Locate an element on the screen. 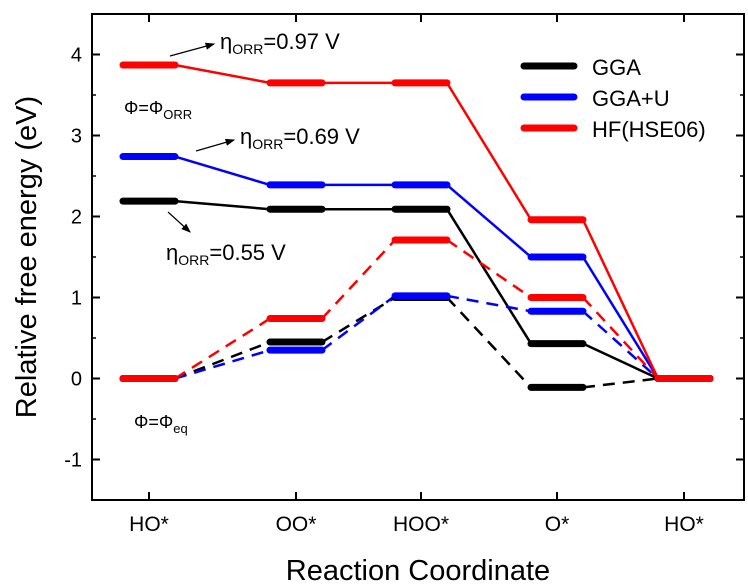 Image resolution: width=748 pixels, height=584 pixels. y-axis-label: Relative free energy (eV) is located at coordinates (27, 257).